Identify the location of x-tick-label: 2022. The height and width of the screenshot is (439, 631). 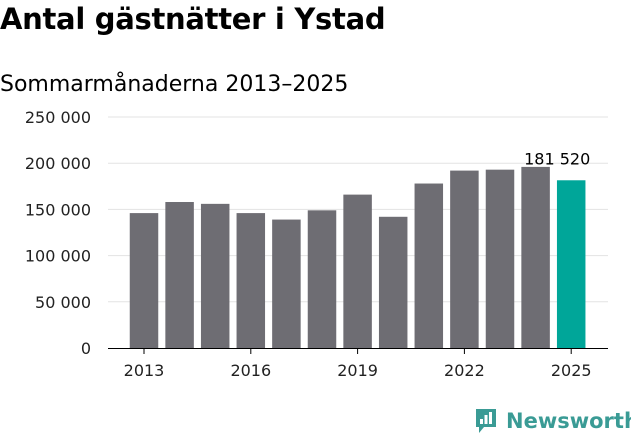
(464, 370).